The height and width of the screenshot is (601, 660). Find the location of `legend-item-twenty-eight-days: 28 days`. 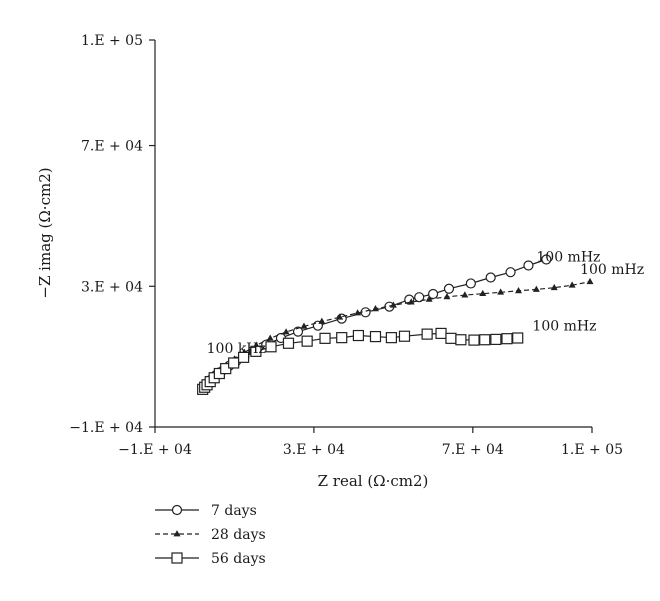

legend-item-twenty-eight-days: 28 days is located at coordinates (210, 535).